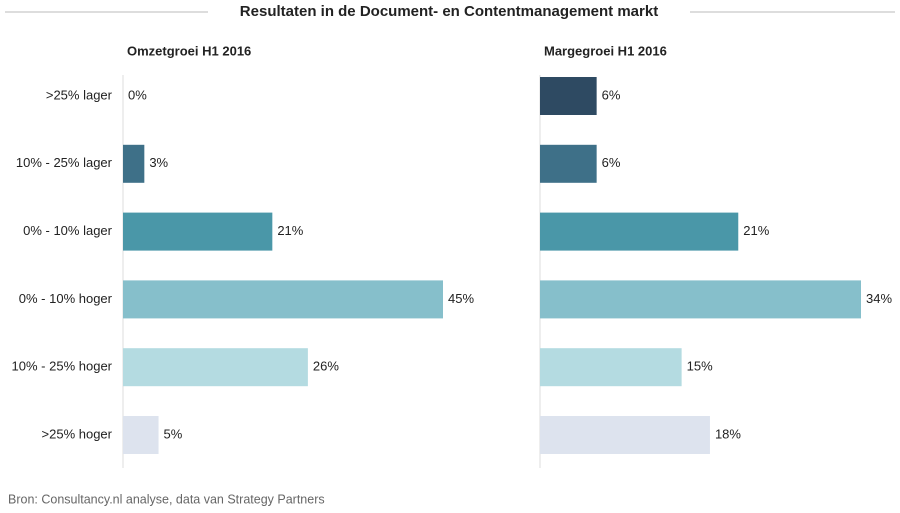  Describe the element at coordinates (66, 298) in the screenshot. I see `category-label: 0% - 10% hoger` at that location.